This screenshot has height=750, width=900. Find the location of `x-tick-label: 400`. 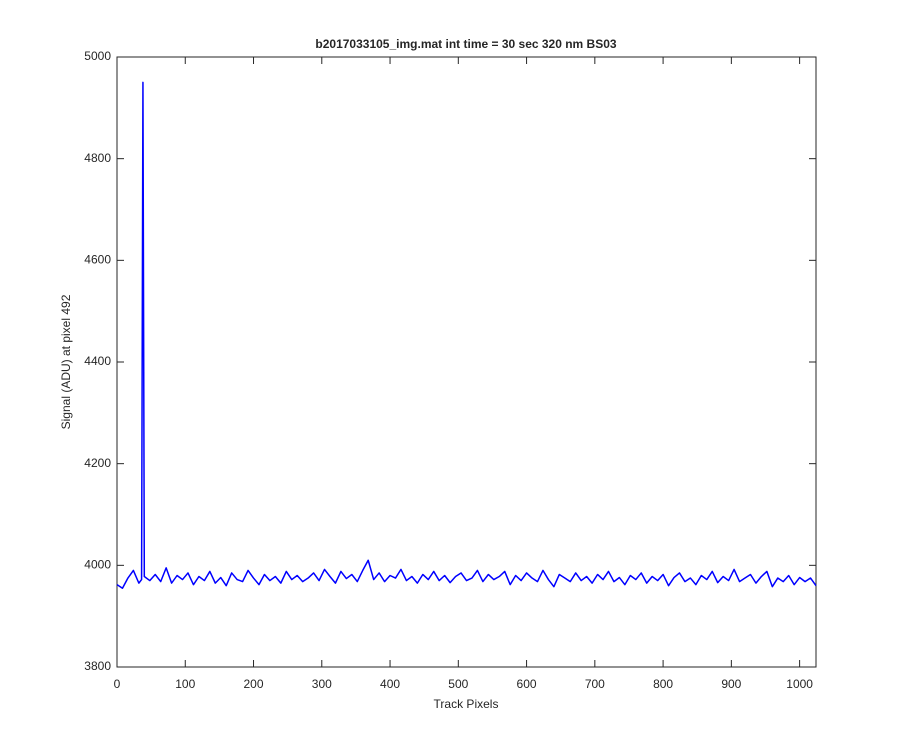

x-tick-label: 400 is located at coordinates (390, 684).